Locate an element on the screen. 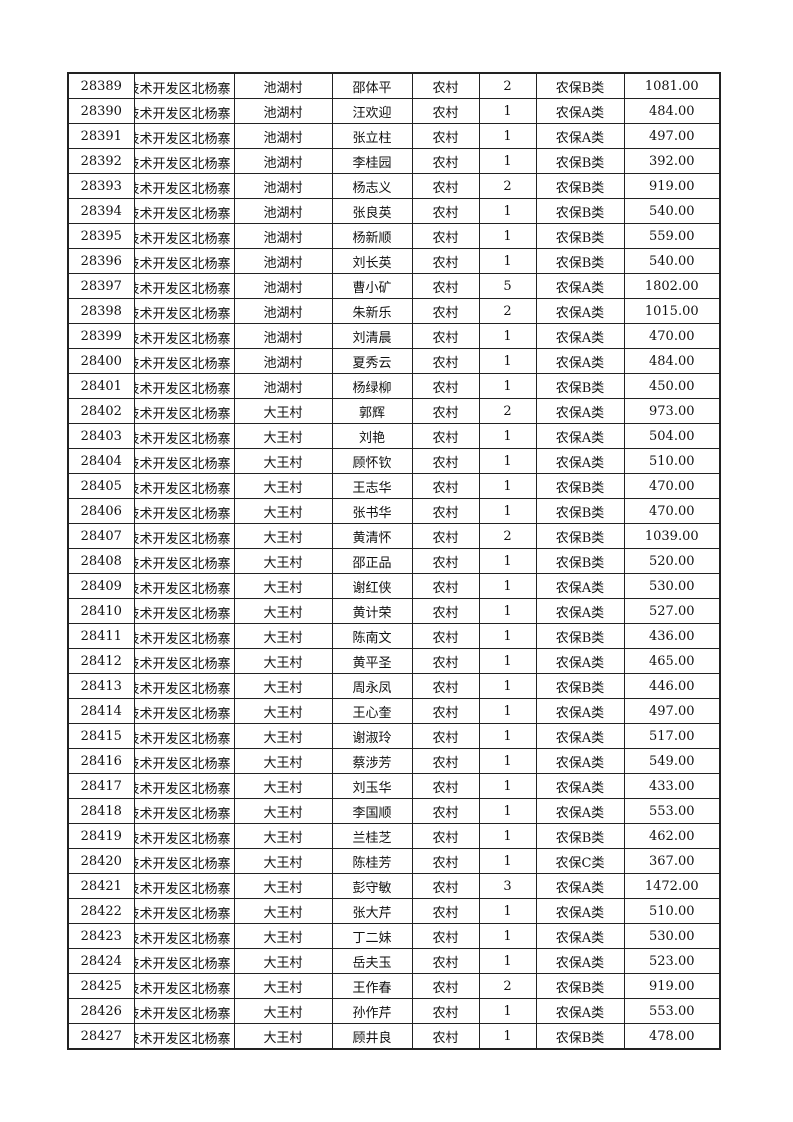 The height and width of the screenshot is (1122, 793). table-row: 28411 技术开发区北杨寨 大王村 陈南文 农村 1 农保B类 436.00 is located at coordinates (394, 636).